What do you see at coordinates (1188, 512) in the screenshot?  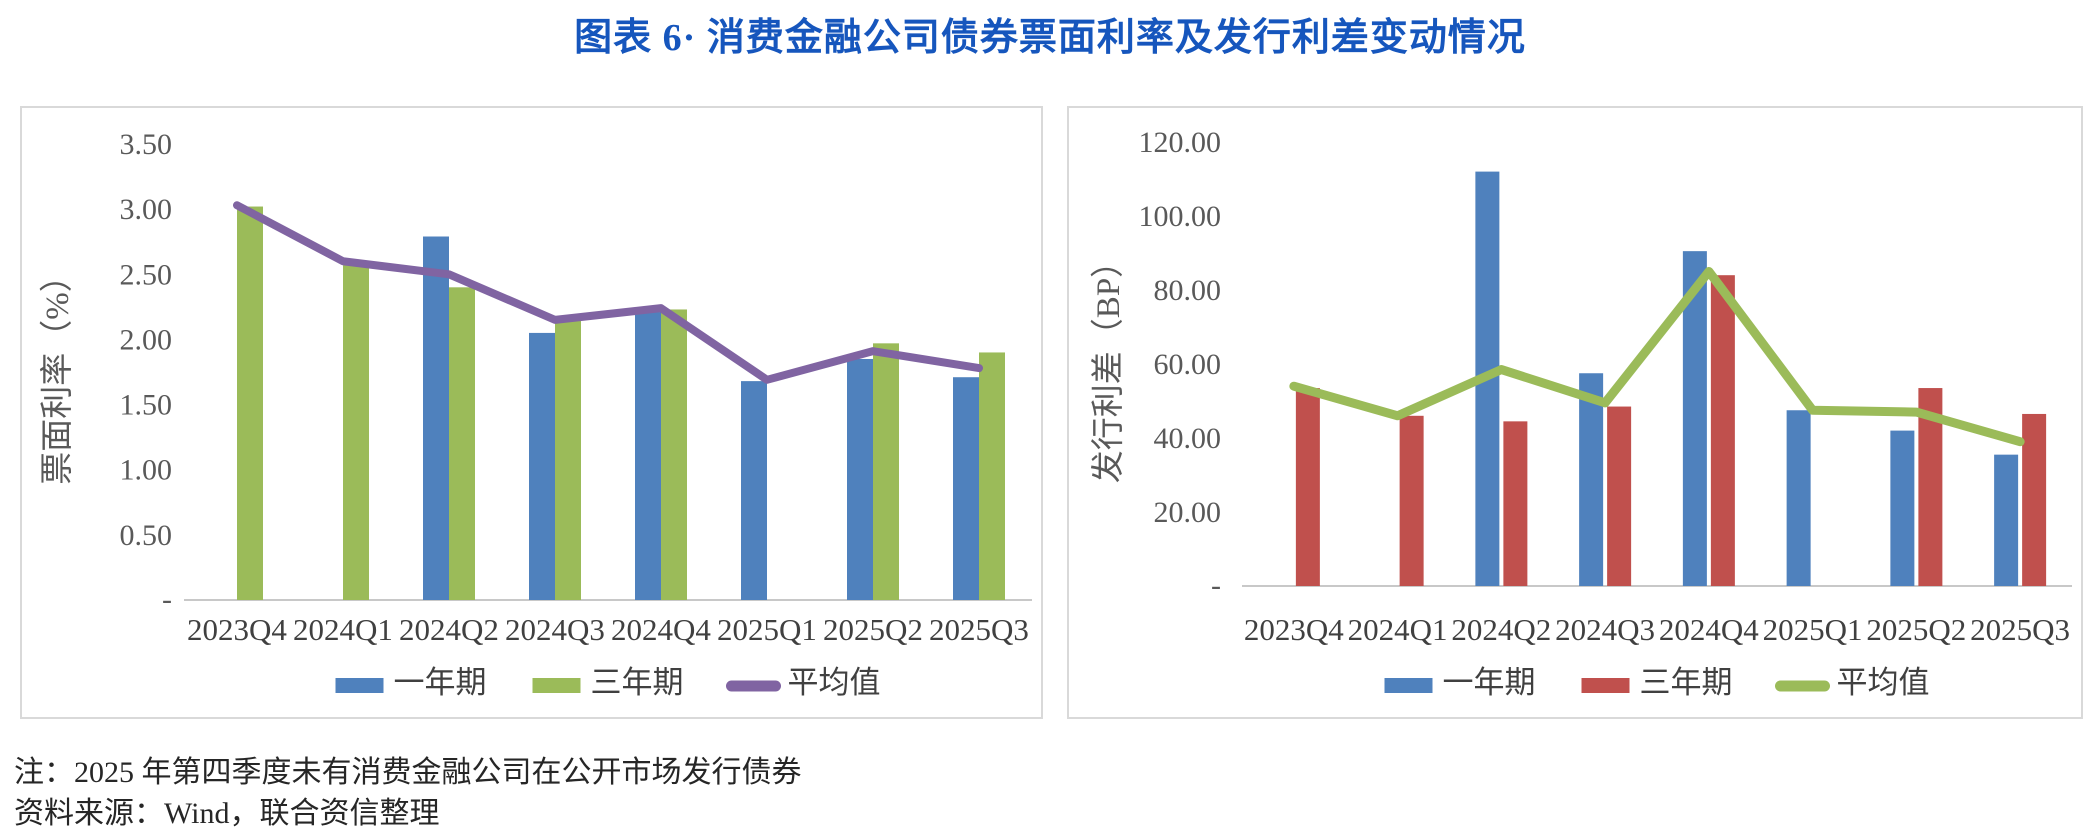 I see `y-tick-label: 20.00` at bounding box center [1188, 512].